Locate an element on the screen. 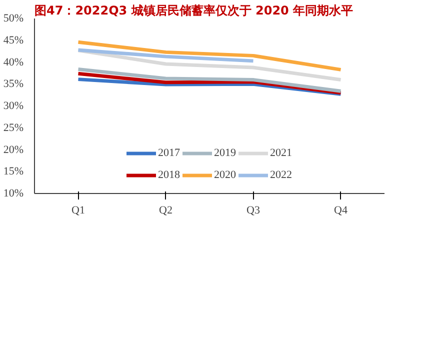 The width and height of the screenshot is (437, 349). legend-label: 2018 is located at coordinates (169, 175).